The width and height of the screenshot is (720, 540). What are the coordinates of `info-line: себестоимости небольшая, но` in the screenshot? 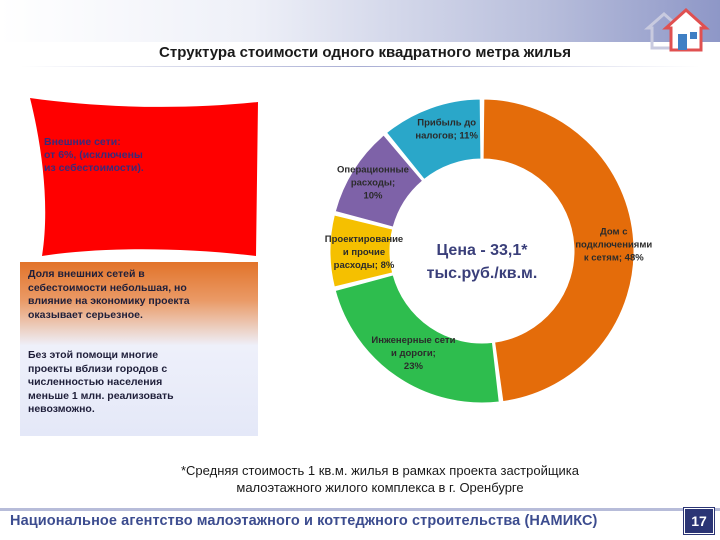 It's located at (107, 287).